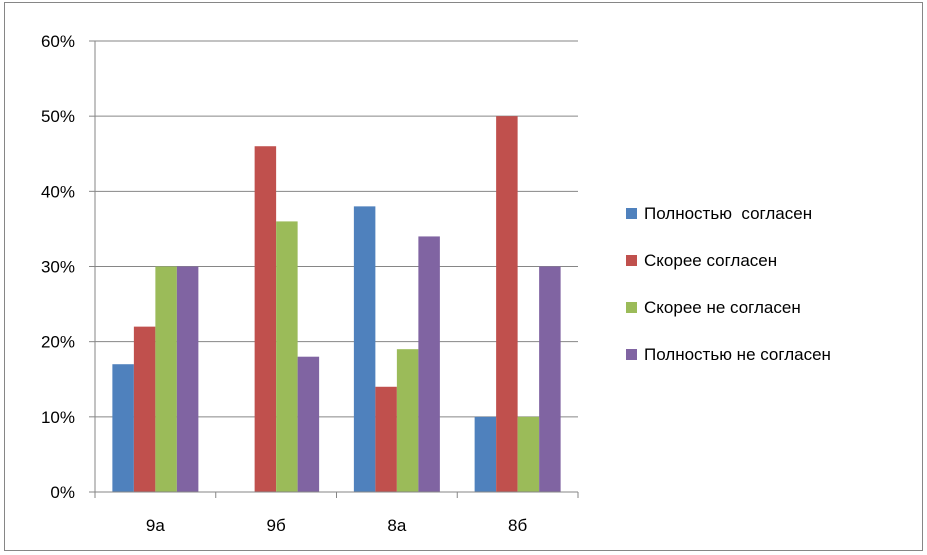 The image size is (927, 555). I want to click on y-tick-label: 20%, so click(58, 342).